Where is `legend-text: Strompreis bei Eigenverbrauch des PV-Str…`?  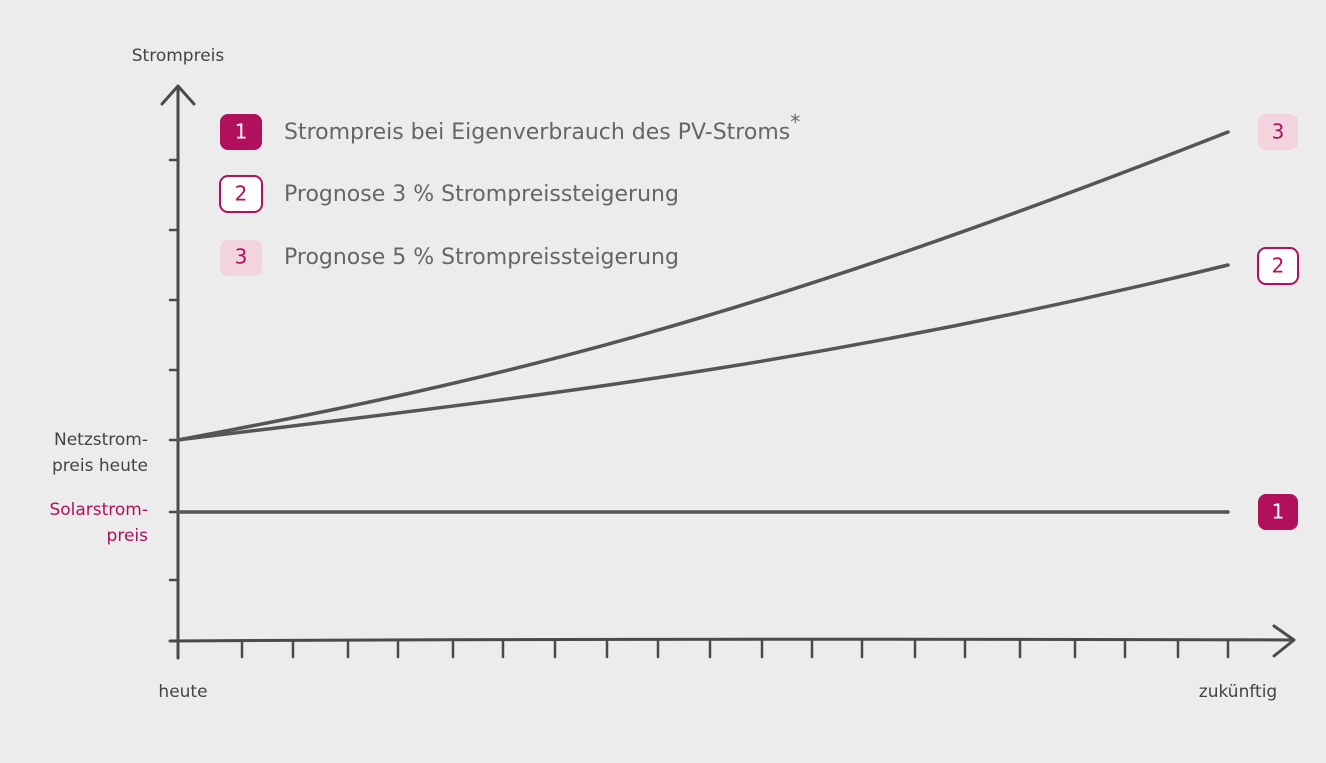
legend-text: Strompreis bei Eigenverbrauch des PV-Str… is located at coordinates (537, 132).